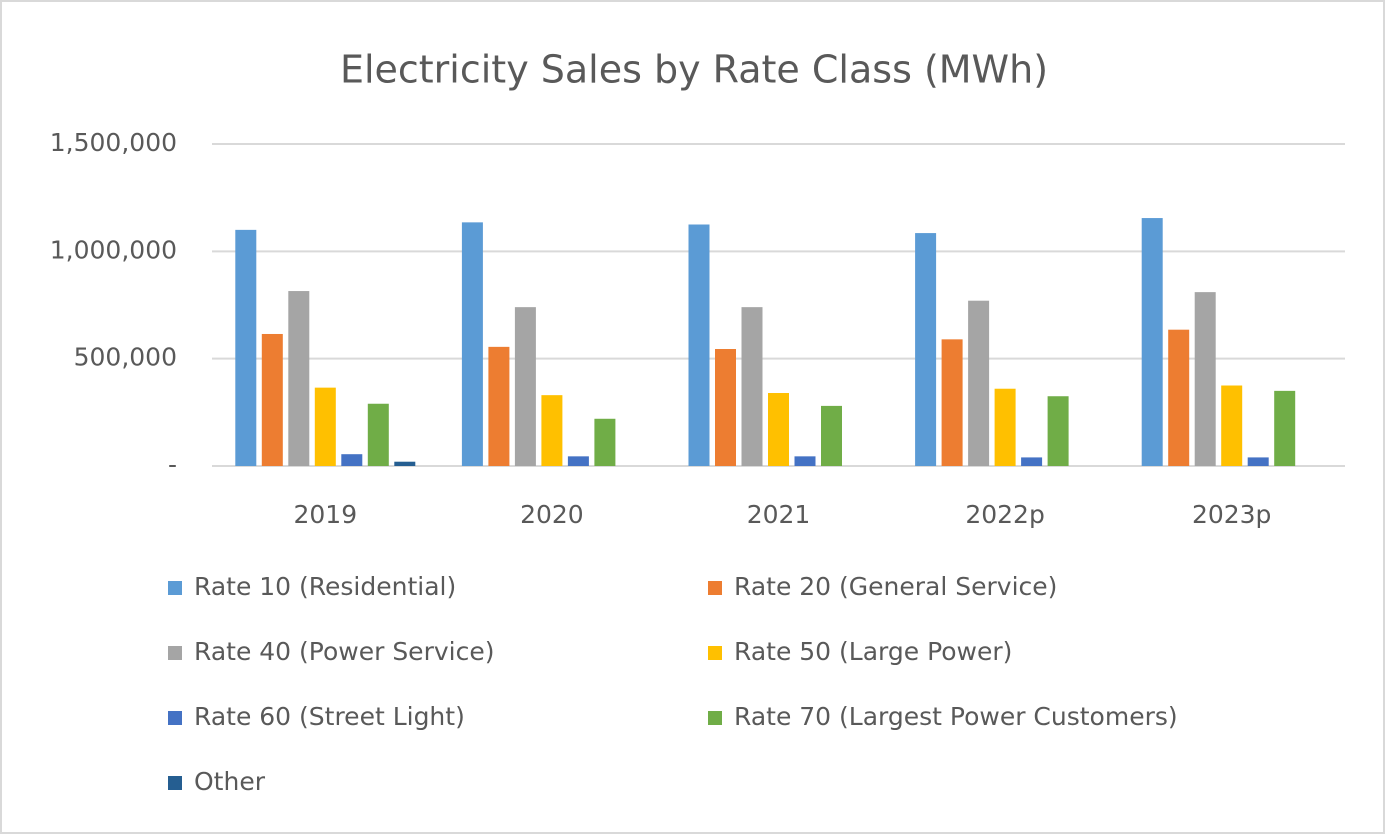 This screenshot has height=834, width=1385. Describe the element at coordinates (329, 716) in the screenshot. I see `legend-label: Rate 60 (Street Light)` at that location.